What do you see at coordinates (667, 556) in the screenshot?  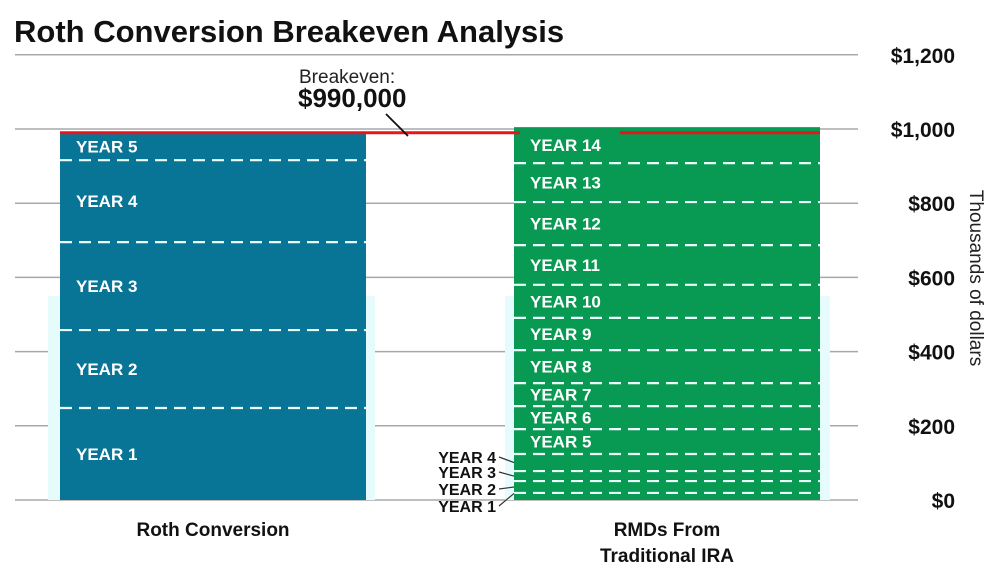 I see `category-label: Traditional IRA` at bounding box center [667, 556].